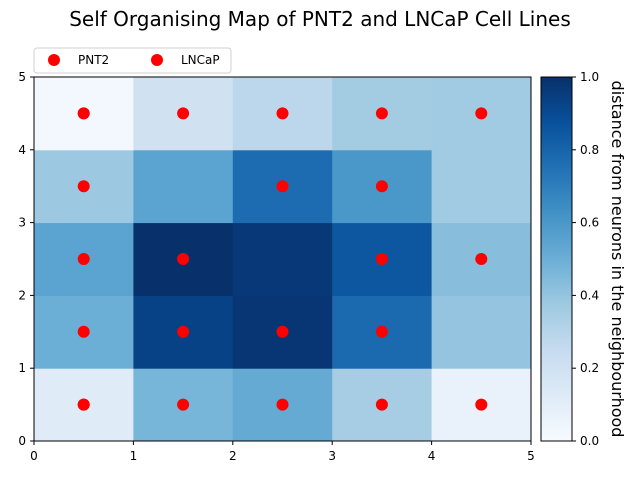 The image size is (640, 480). I want to click on y-tick-label: 0, so click(22, 441).